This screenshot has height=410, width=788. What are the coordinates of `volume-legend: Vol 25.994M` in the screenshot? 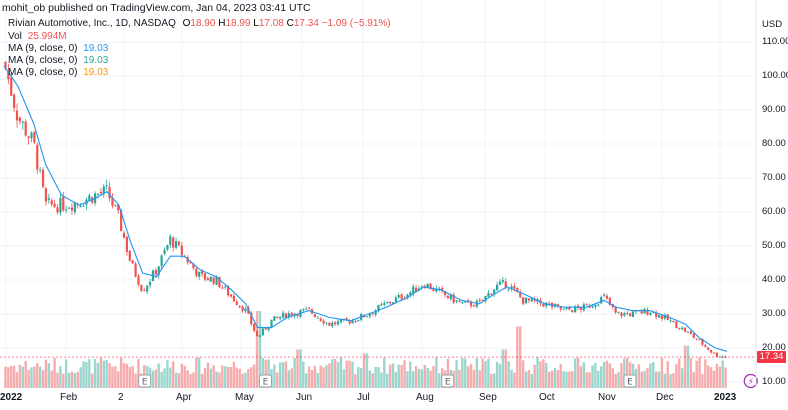 It's located at (37, 36).